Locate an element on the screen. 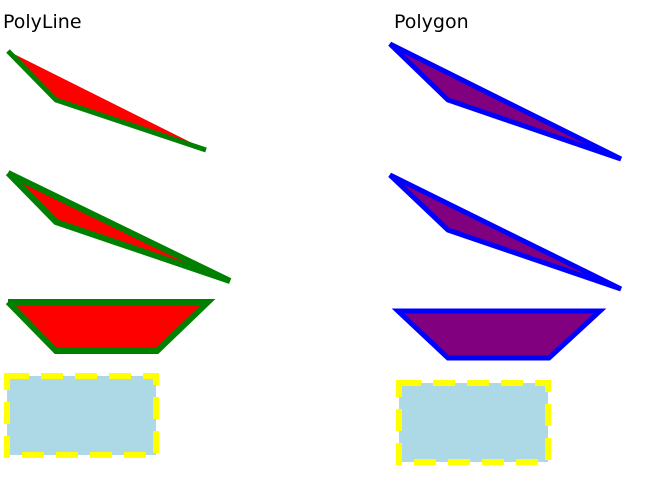 This screenshot has width=665, height=493. polyline-heading: PolyLine is located at coordinates (42, 22).